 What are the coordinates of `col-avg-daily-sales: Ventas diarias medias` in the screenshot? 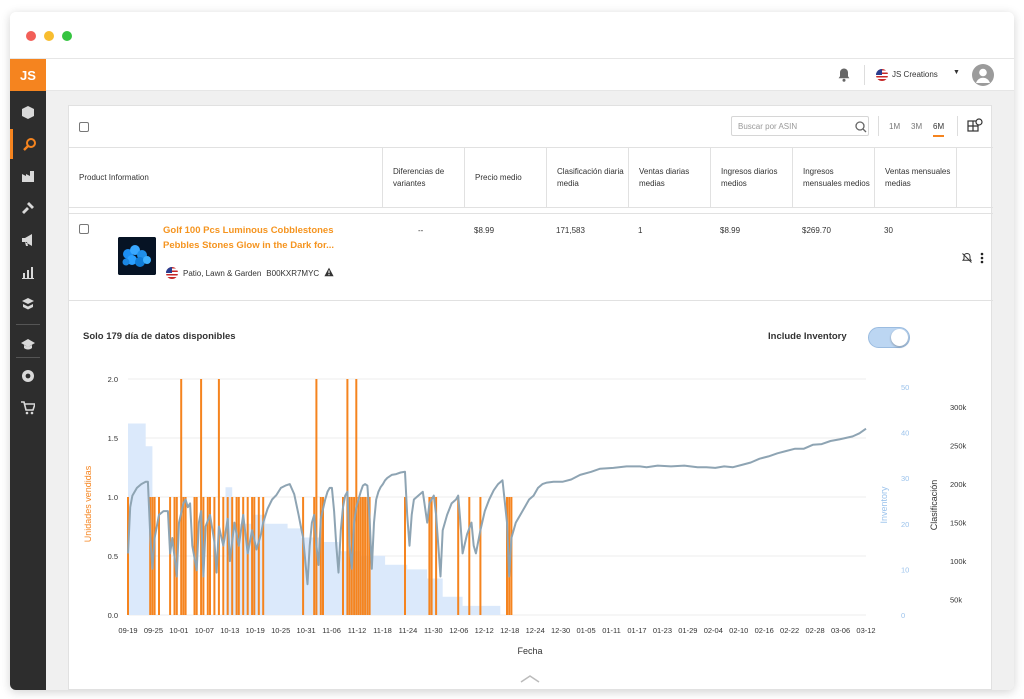 It's located at (669, 178).